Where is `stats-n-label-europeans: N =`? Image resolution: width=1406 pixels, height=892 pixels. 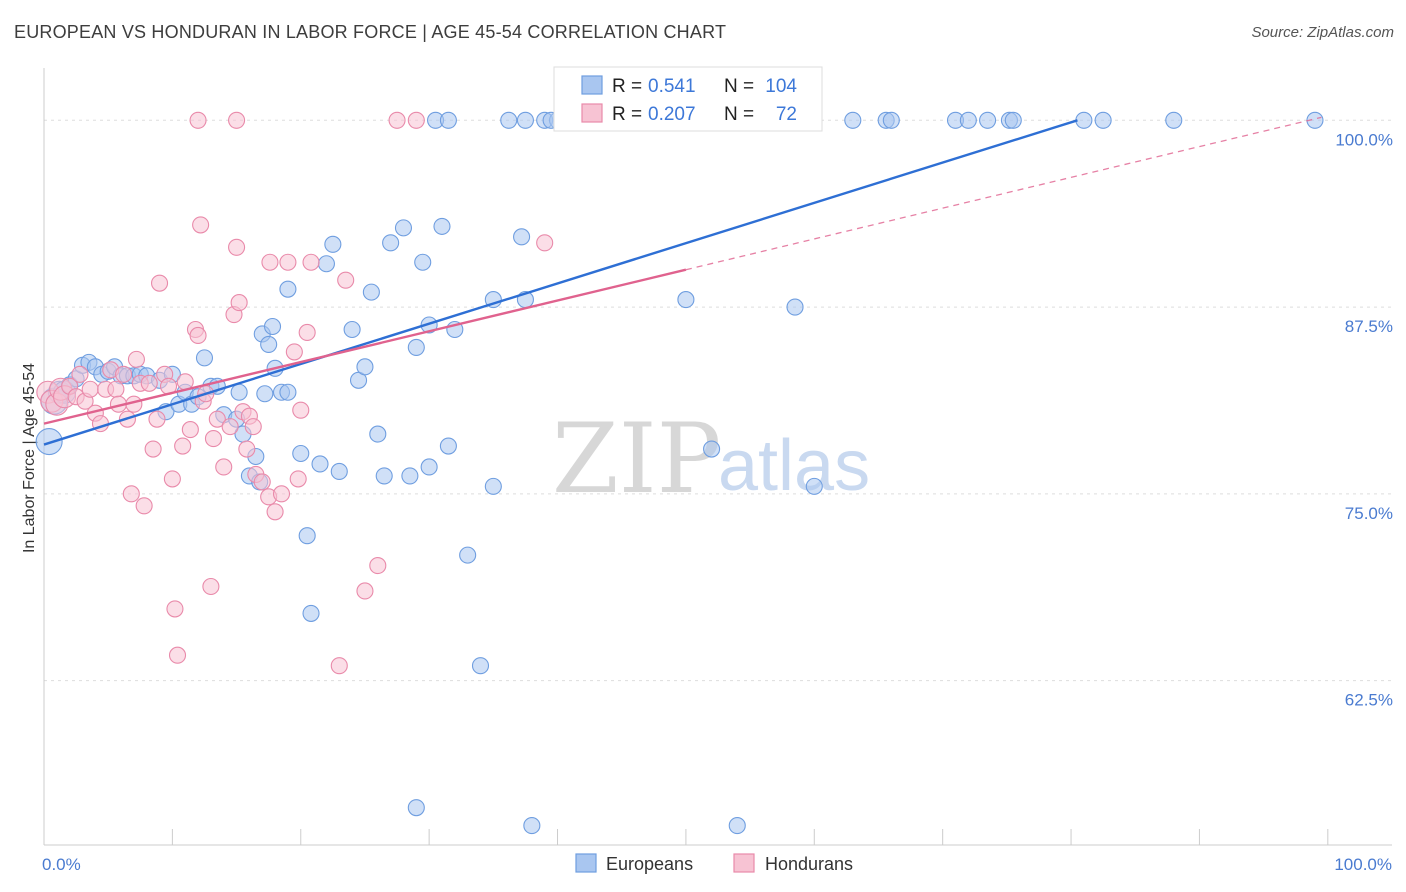 stats-n-label-europeans: N = is located at coordinates (739, 86).